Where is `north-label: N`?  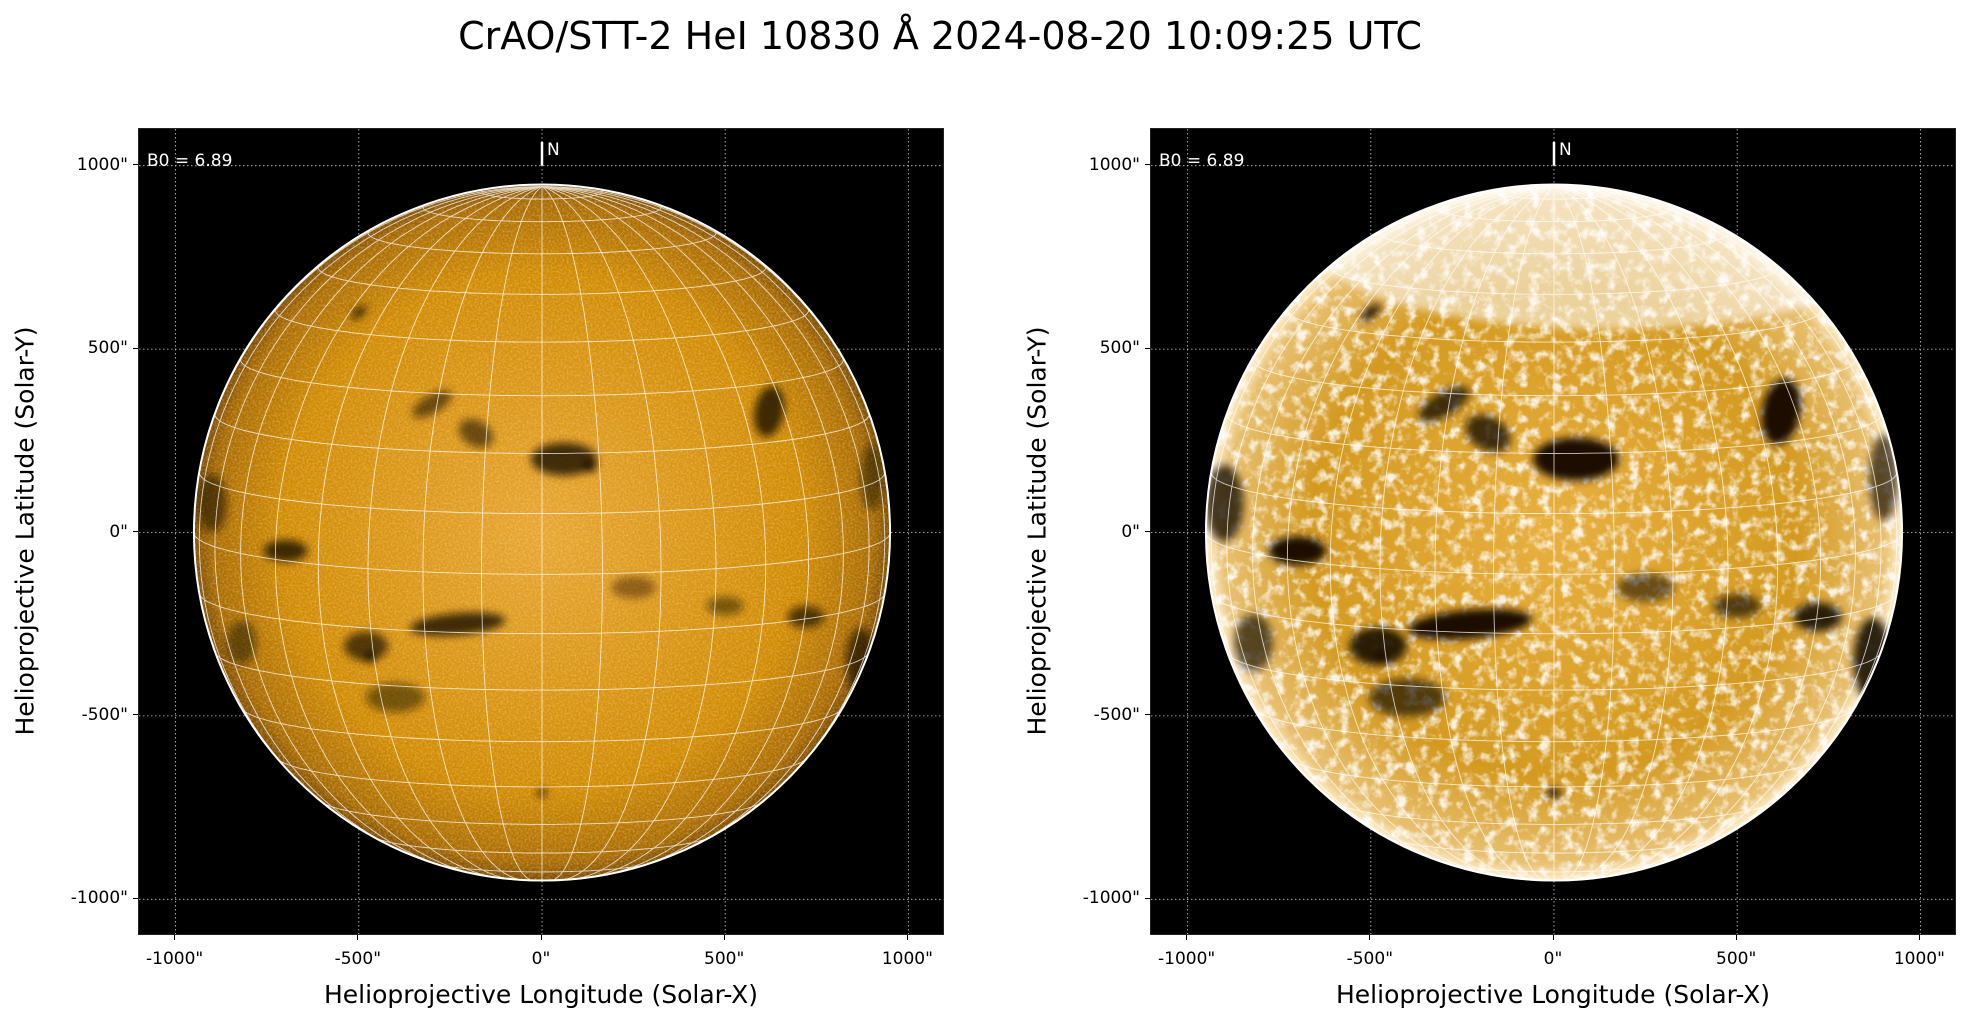 north-label: N is located at coordinates (1565, 149).